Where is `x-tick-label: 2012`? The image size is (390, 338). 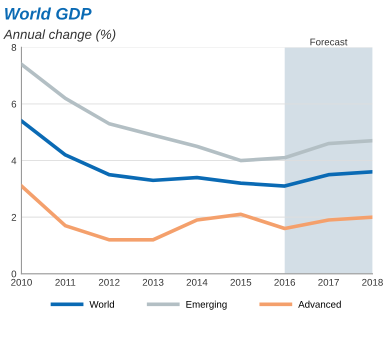
x-tick-label: 2012 is located at coordinates (109, 282).